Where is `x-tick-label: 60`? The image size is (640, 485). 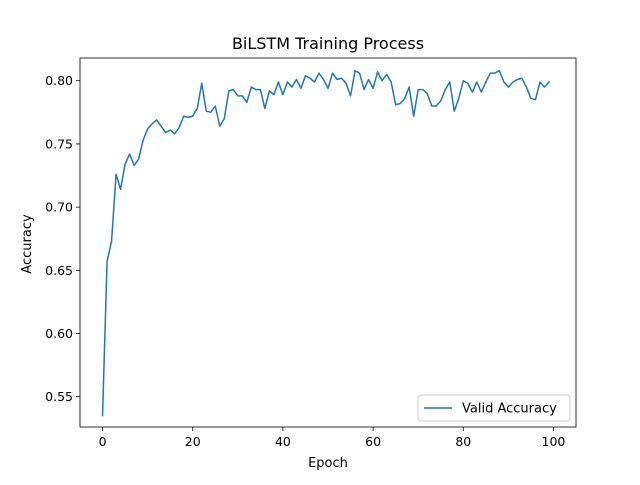
x-tick-label: 60 is located at coordinates (373, 441).